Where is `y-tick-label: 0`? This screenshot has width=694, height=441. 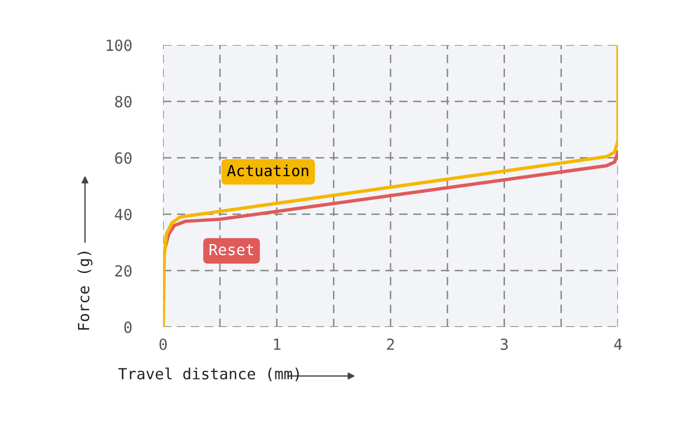
y-tick-label: 0 is located at coordinates (128, 328).